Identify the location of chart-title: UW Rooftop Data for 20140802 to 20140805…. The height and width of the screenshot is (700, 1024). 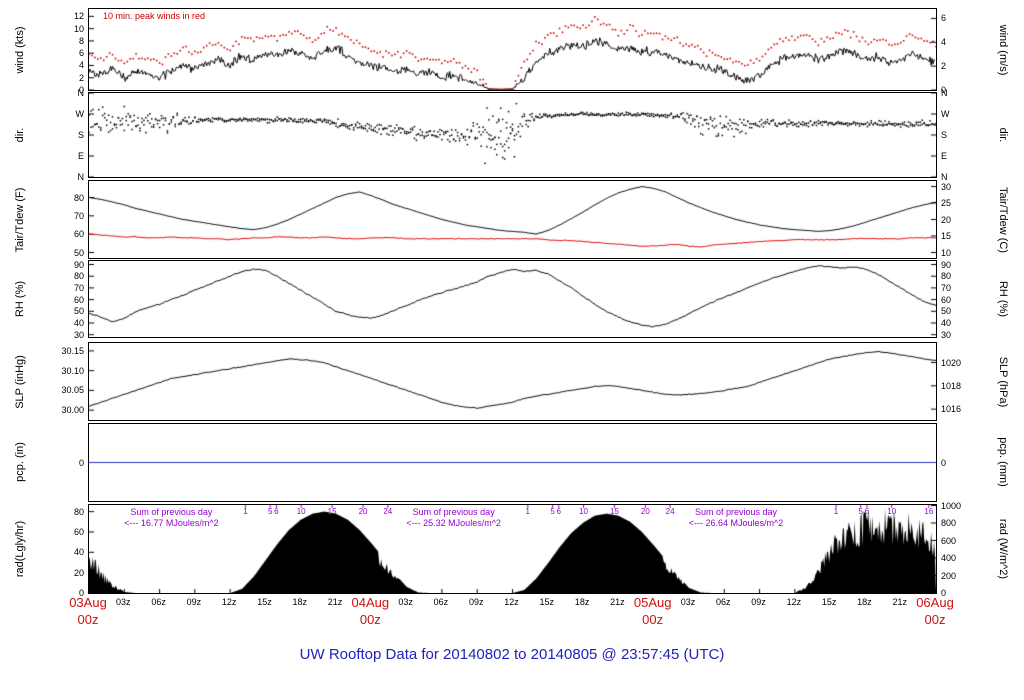
(512, 654).